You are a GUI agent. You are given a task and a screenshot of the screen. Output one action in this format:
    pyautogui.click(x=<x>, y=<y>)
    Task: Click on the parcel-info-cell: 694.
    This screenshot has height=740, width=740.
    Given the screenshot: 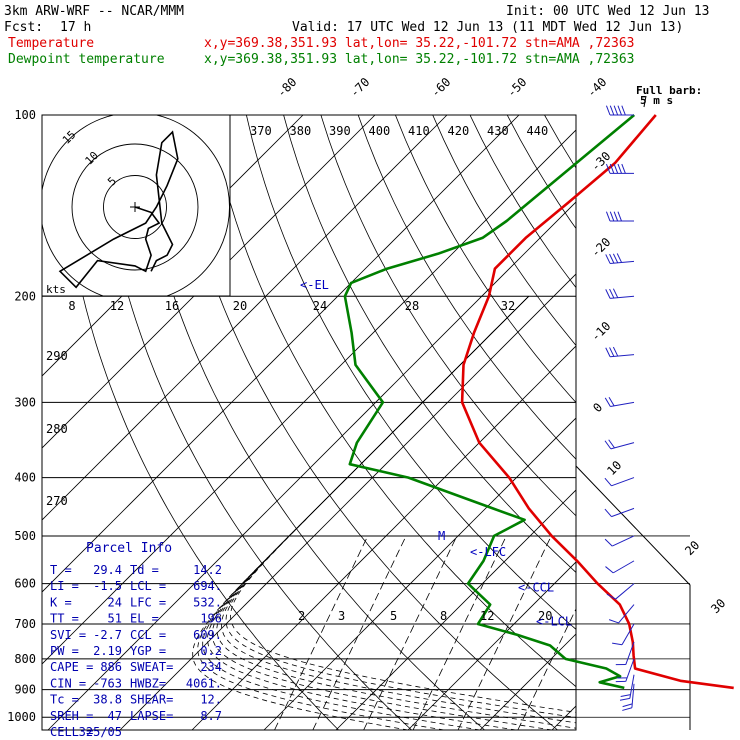 What is the action you would take?
    pyautogui.click(x=207, y=586)
    